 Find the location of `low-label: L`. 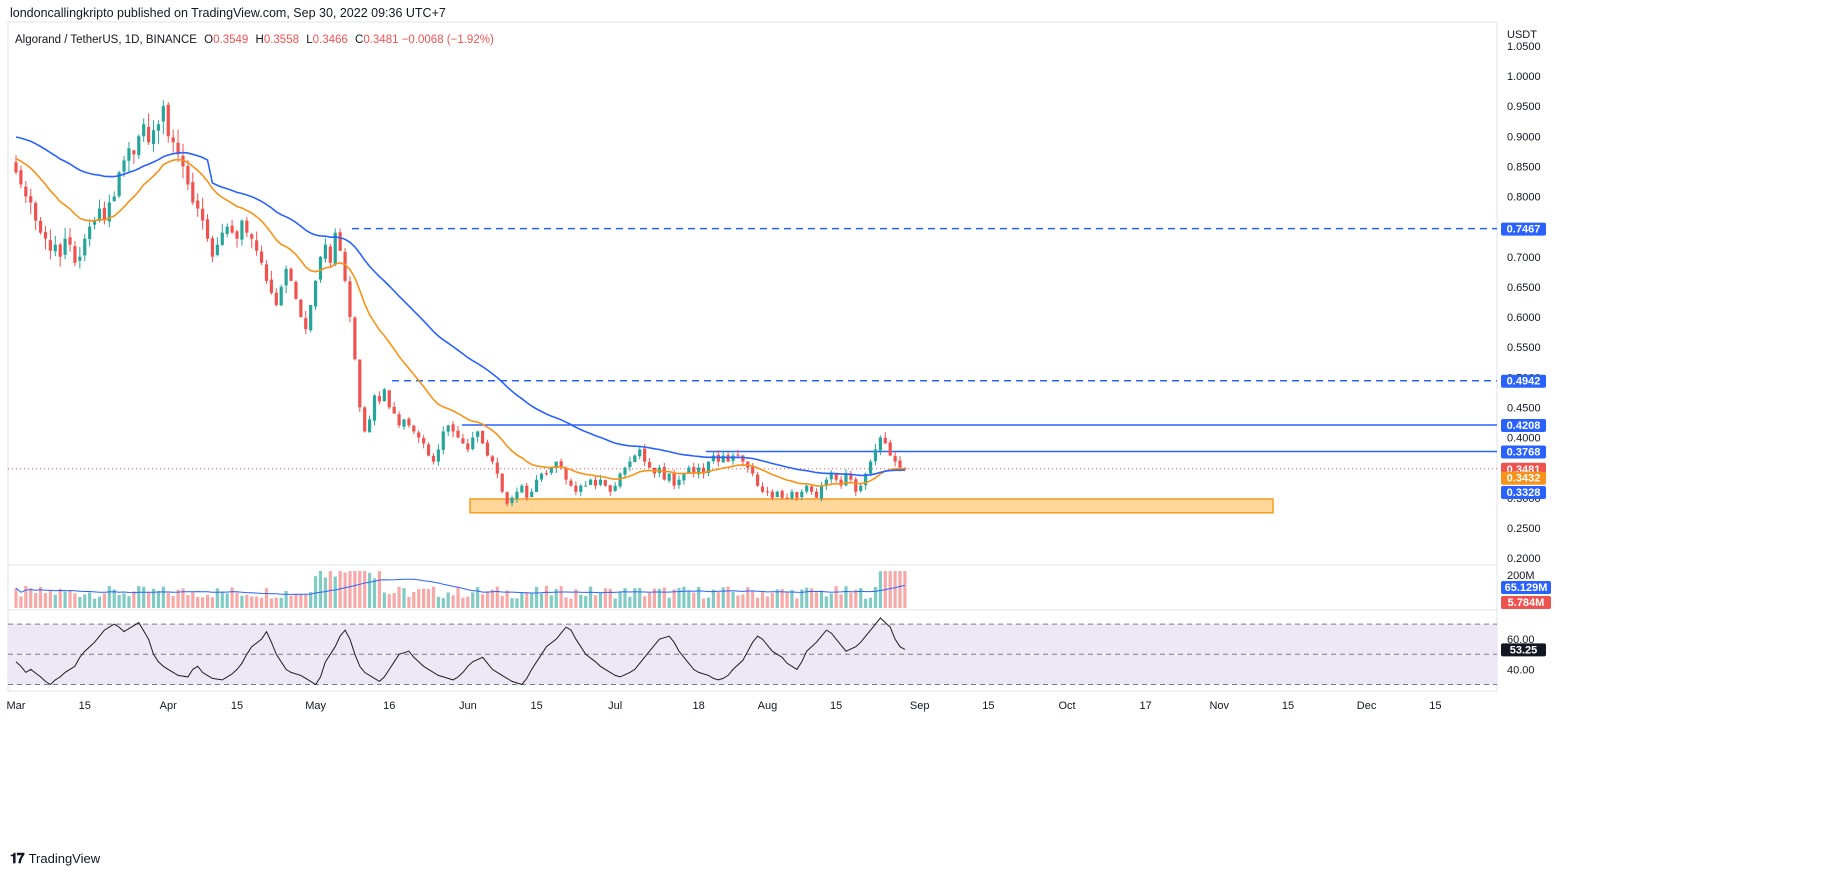

low-label: L is located at coordinates (309, 40).